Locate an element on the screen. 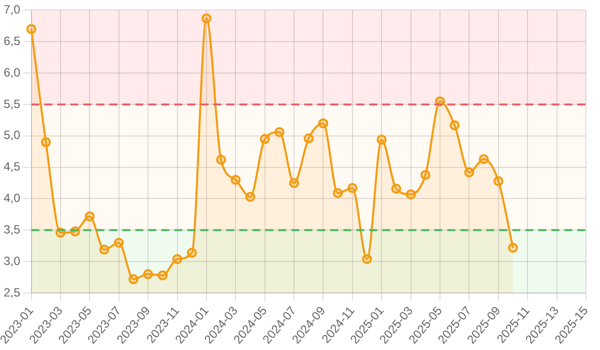  y-tick-label: 3,0 is located at coordinates (12, 261).